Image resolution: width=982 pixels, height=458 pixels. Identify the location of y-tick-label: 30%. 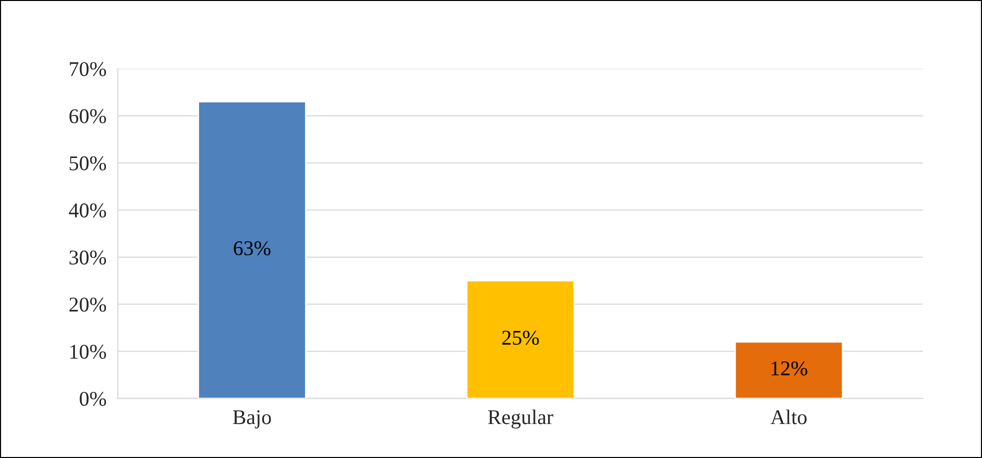
(88, 257).